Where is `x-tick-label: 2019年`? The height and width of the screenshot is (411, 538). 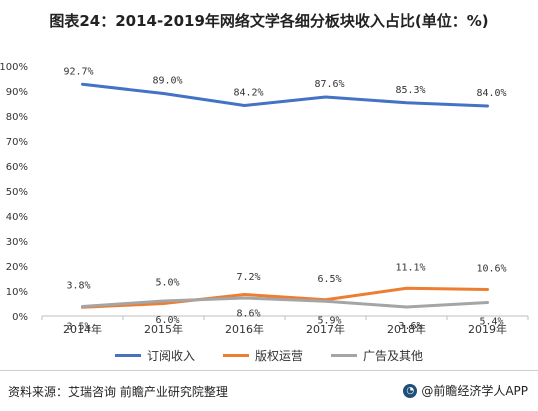
x-tick-label: 2019年 is located at coordinates (487, 329).